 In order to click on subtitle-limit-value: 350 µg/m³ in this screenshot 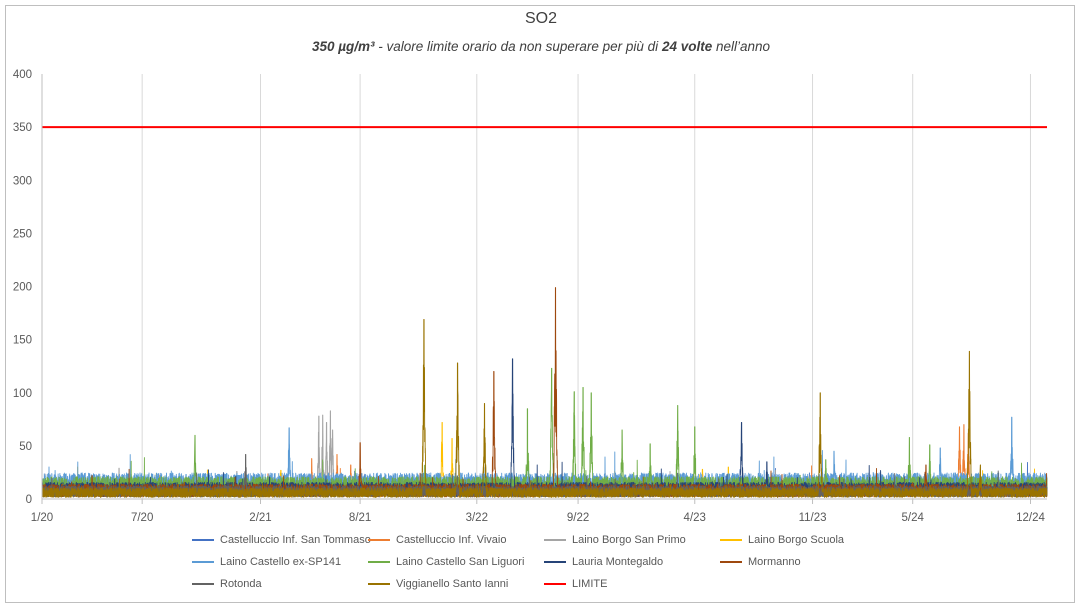, I will do `click(343, 46)`.